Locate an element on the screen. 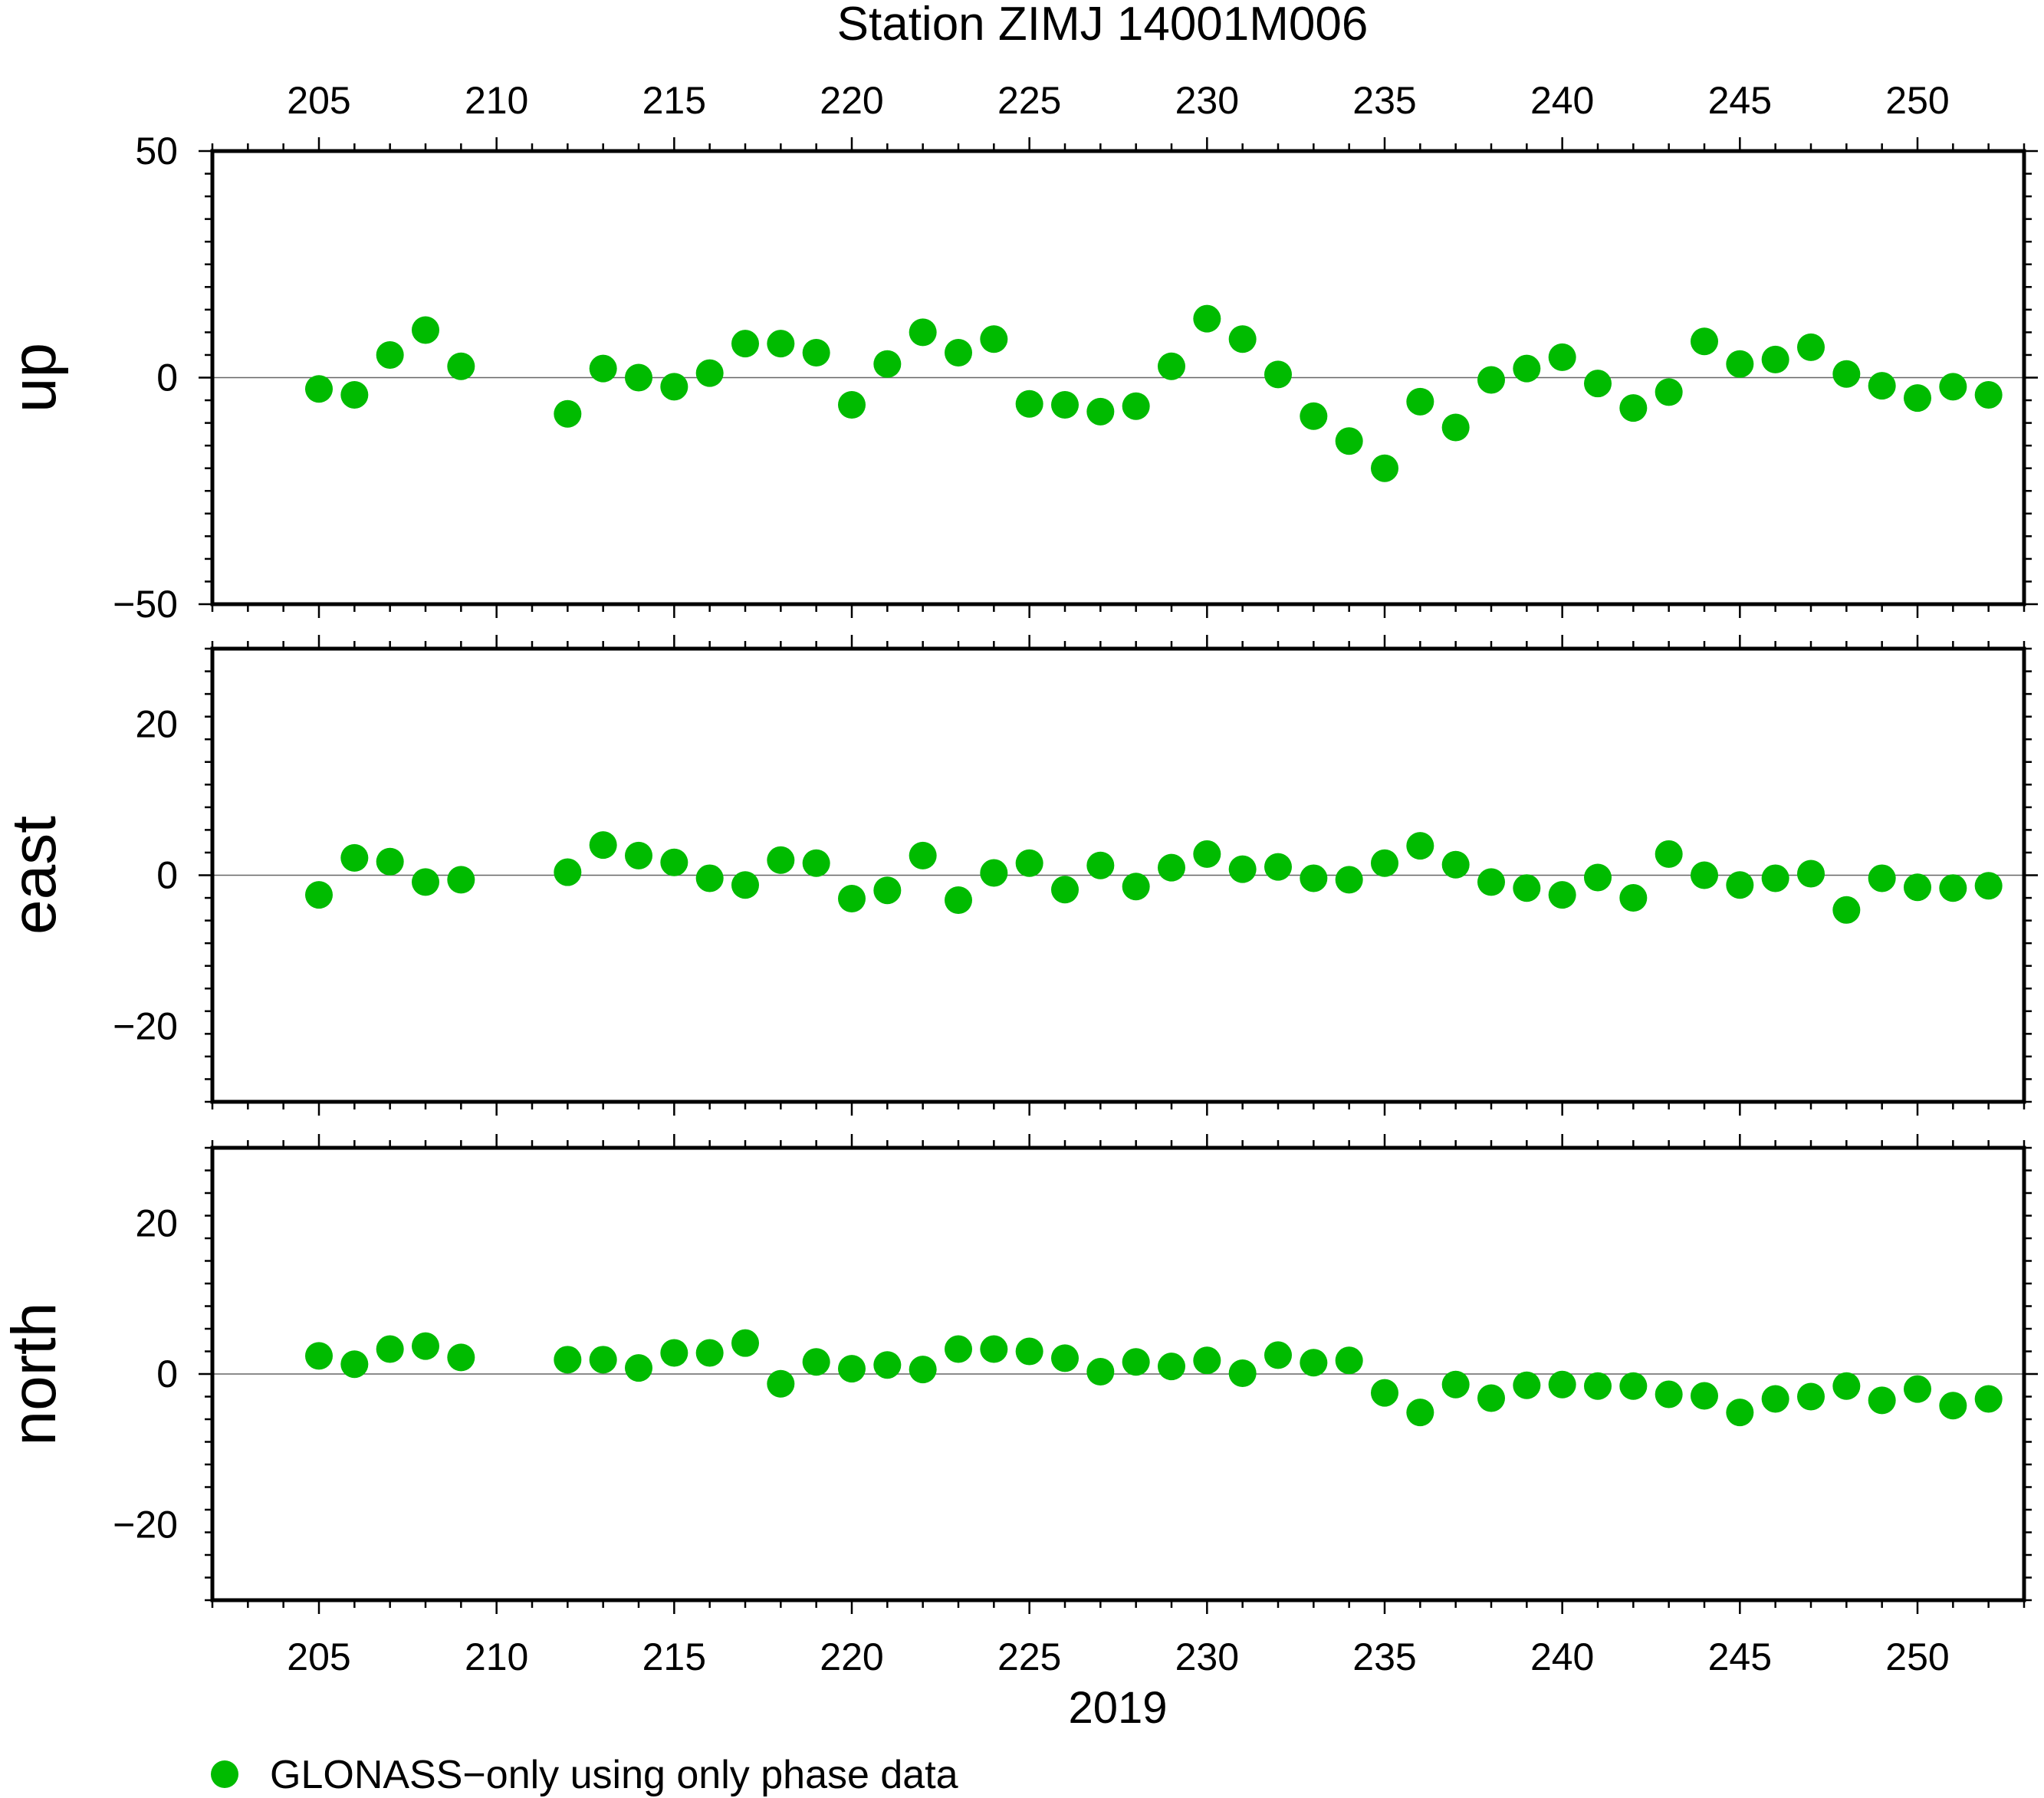 The image size is (2044, 1798). panel-label-up: up is located at coordinates (34, 378).